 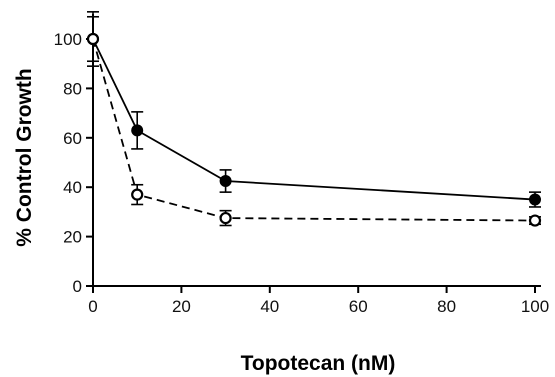 I want to click on y-tick-label: 100, so click(x=68, y=39).